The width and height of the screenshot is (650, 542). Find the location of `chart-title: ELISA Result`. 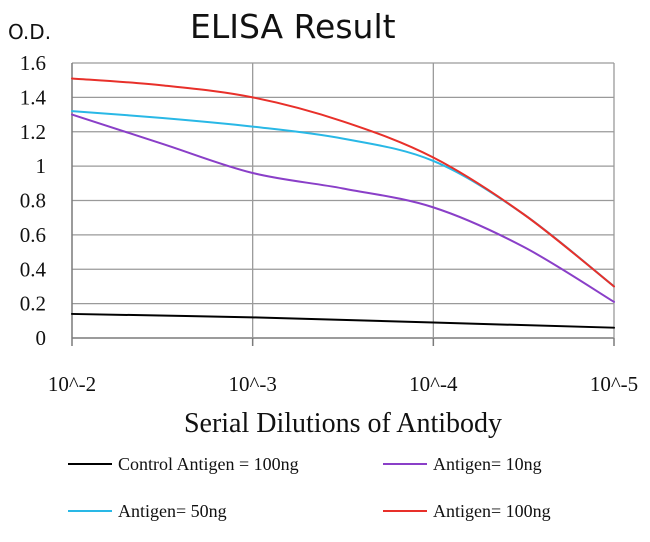

chart-title: ELISA Result is located at coordinates (293, 26).